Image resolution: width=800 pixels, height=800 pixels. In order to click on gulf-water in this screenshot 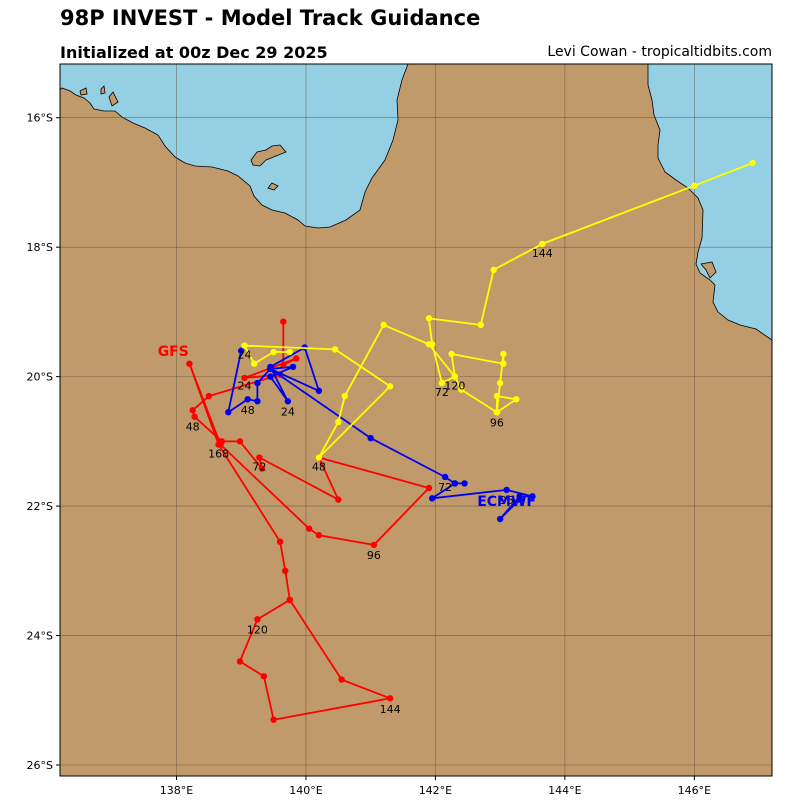, I will do `click(234, 146)`.